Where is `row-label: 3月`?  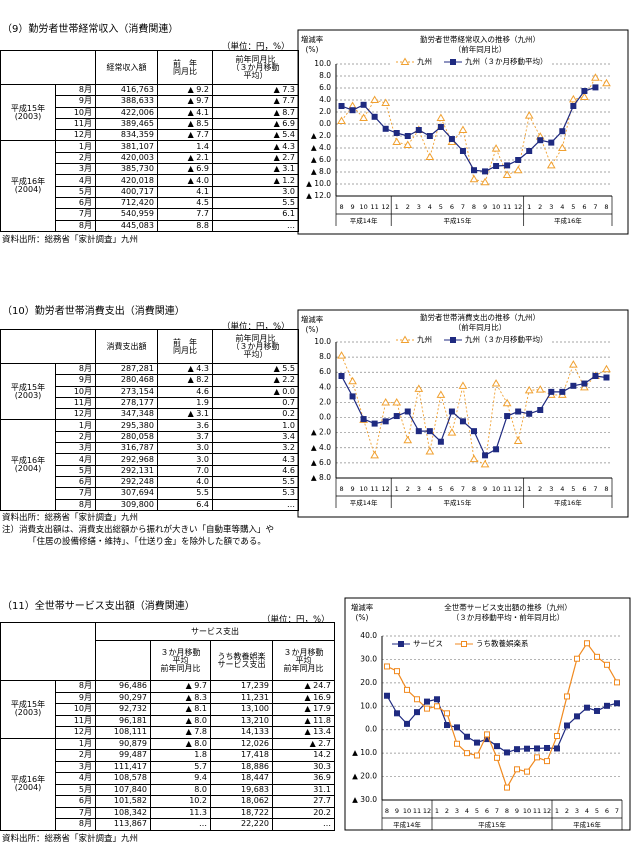
row-label: 3月 is located at coordinates (75, 169).